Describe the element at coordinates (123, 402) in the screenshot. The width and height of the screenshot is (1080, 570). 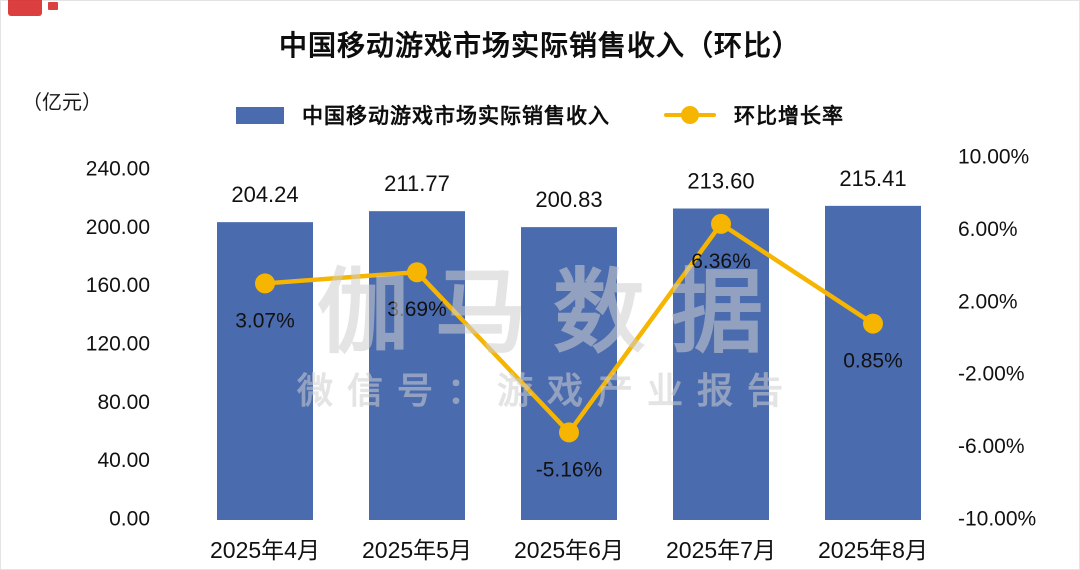
I see `left-axis-tick-label: 80.00` at that location.